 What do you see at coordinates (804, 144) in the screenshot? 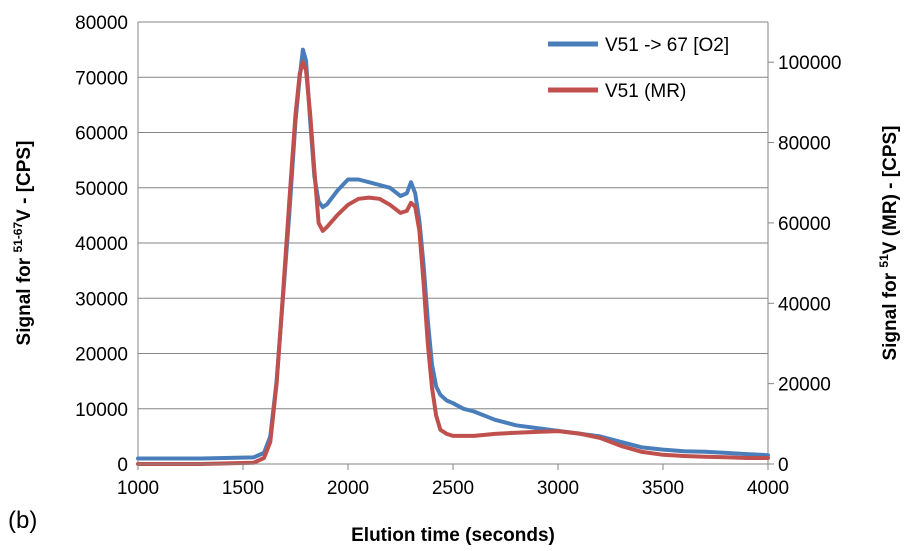
I see `y-right-tick-label: 80000` at bounding box center [804, 144].